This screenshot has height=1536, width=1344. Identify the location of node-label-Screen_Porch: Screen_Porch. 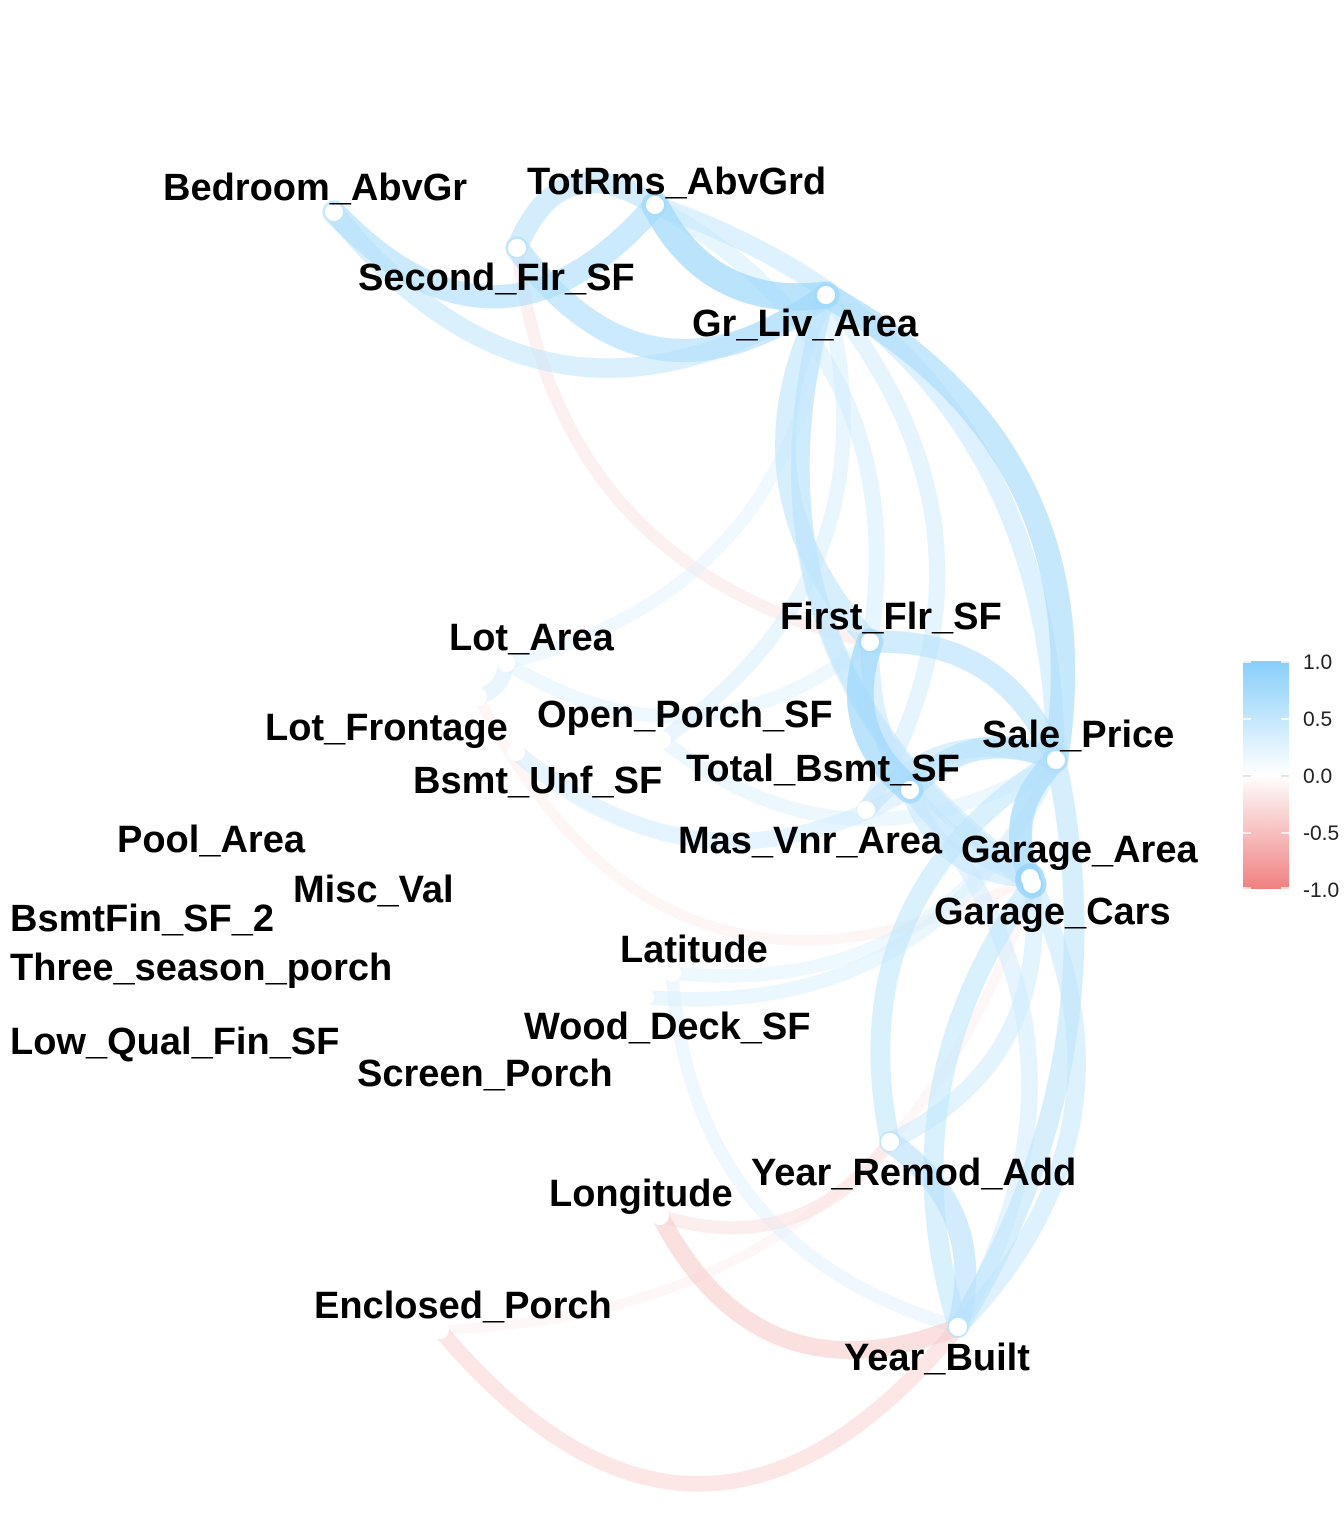
(485, 1074).